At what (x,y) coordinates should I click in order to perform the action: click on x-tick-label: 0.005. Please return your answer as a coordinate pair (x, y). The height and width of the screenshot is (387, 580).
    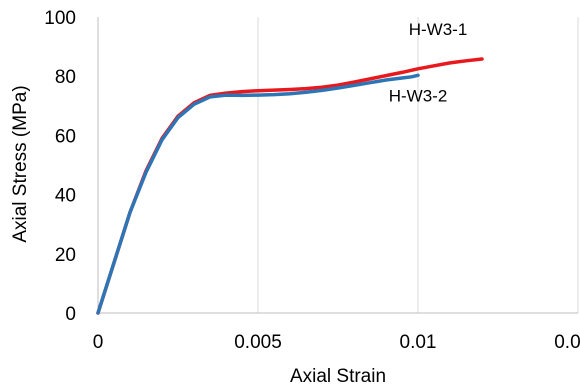
    Looking at the image, I should click on (258, 342).